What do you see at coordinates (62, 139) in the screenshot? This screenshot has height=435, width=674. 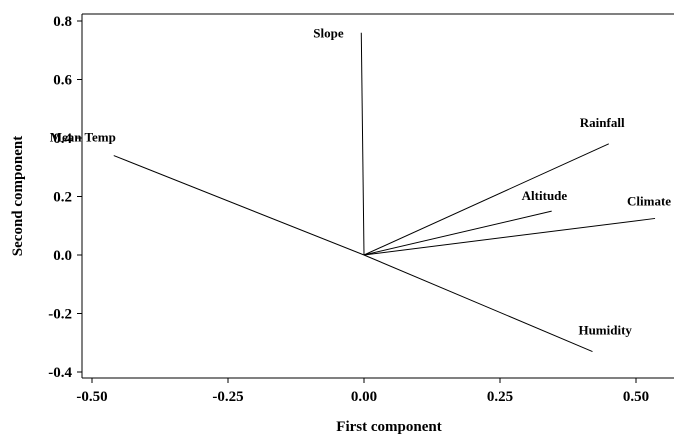 I see `y-tick-label: 0.4` at bounding box center [62, 139].